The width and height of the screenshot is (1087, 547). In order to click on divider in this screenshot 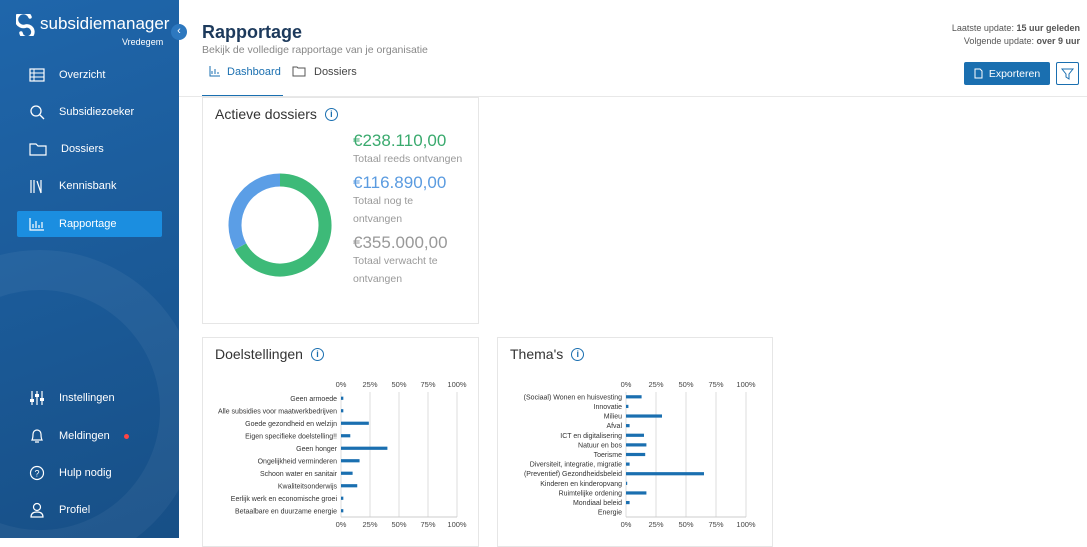, I will do `click(633, 96)`.